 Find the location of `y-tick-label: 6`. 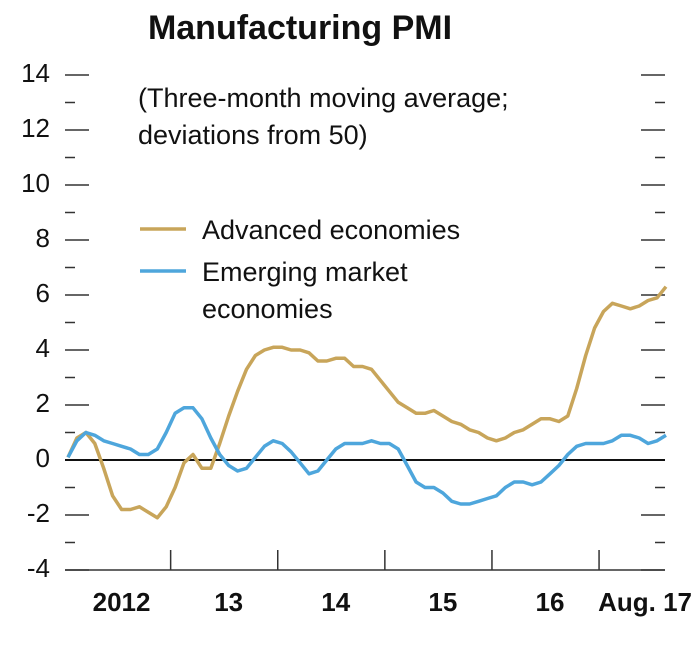

y-tick-label: 6 is located at coordinates (43, 293).